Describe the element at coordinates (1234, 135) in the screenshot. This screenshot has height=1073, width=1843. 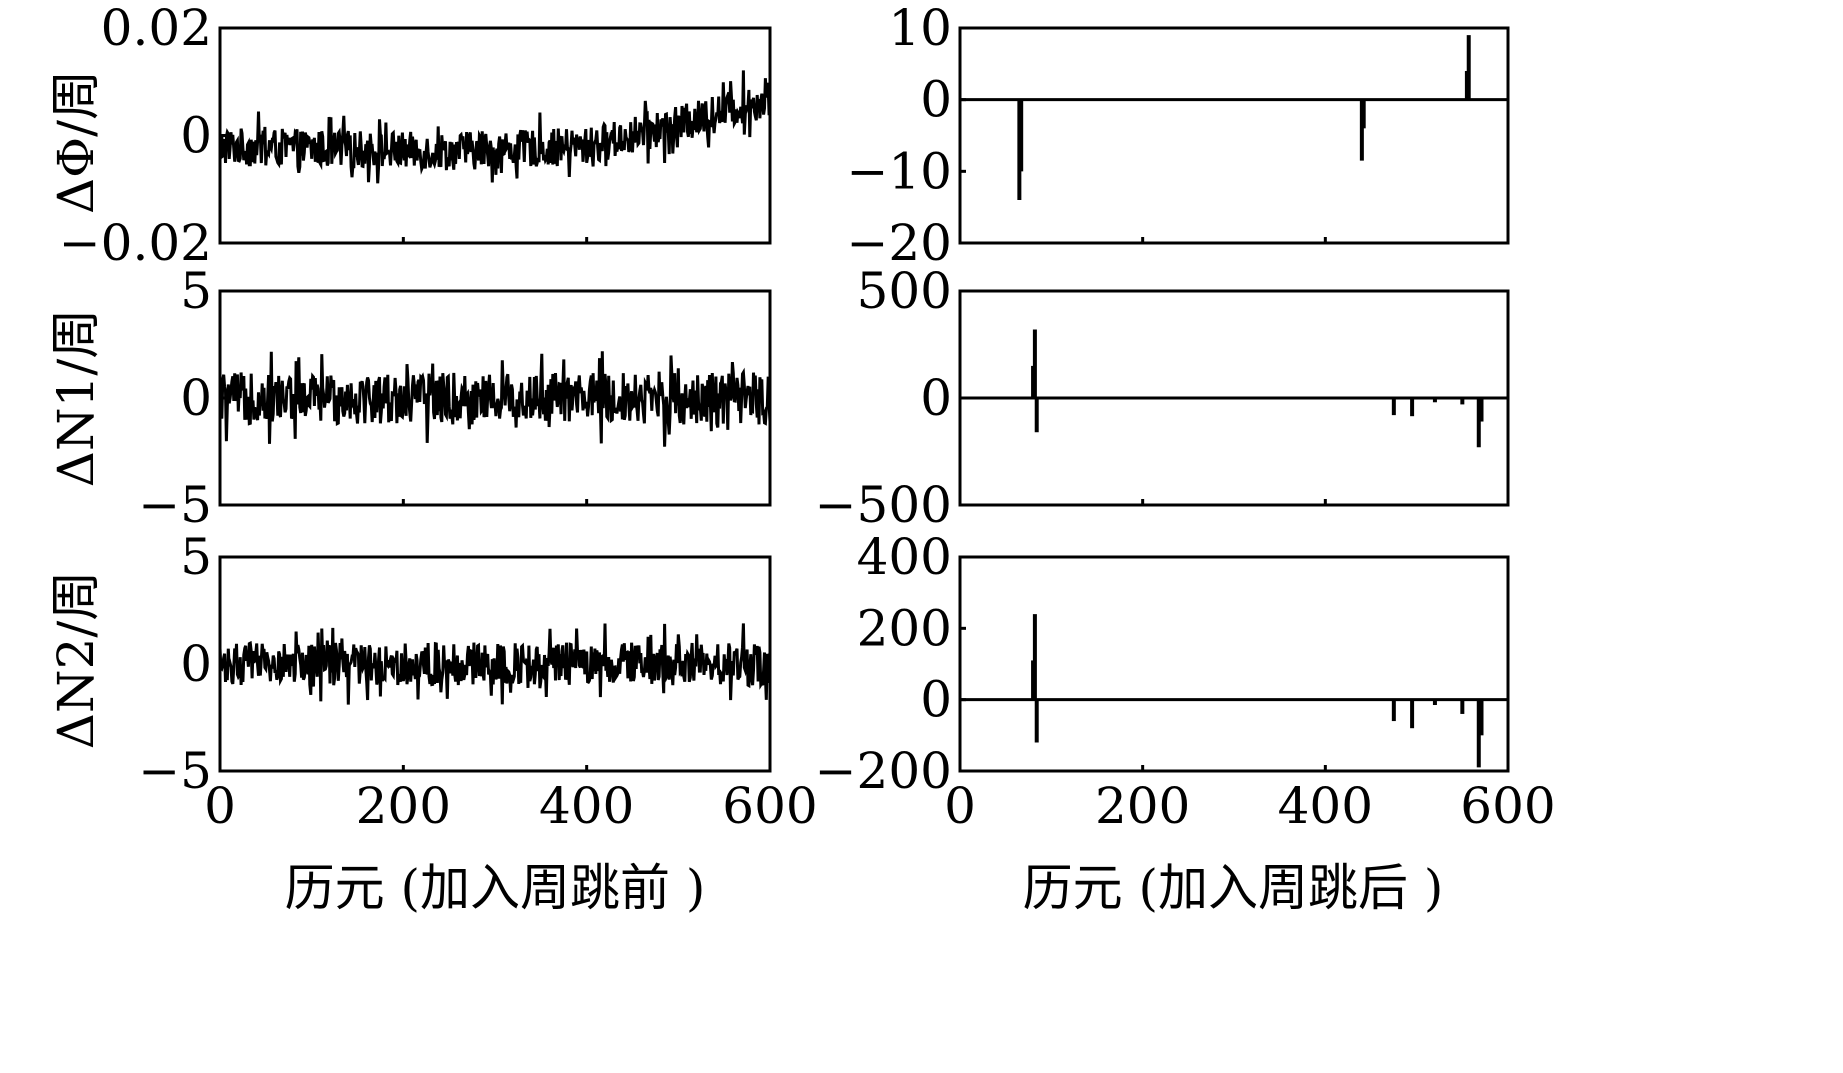
I see `panel-frame-dphi_after` at that location.